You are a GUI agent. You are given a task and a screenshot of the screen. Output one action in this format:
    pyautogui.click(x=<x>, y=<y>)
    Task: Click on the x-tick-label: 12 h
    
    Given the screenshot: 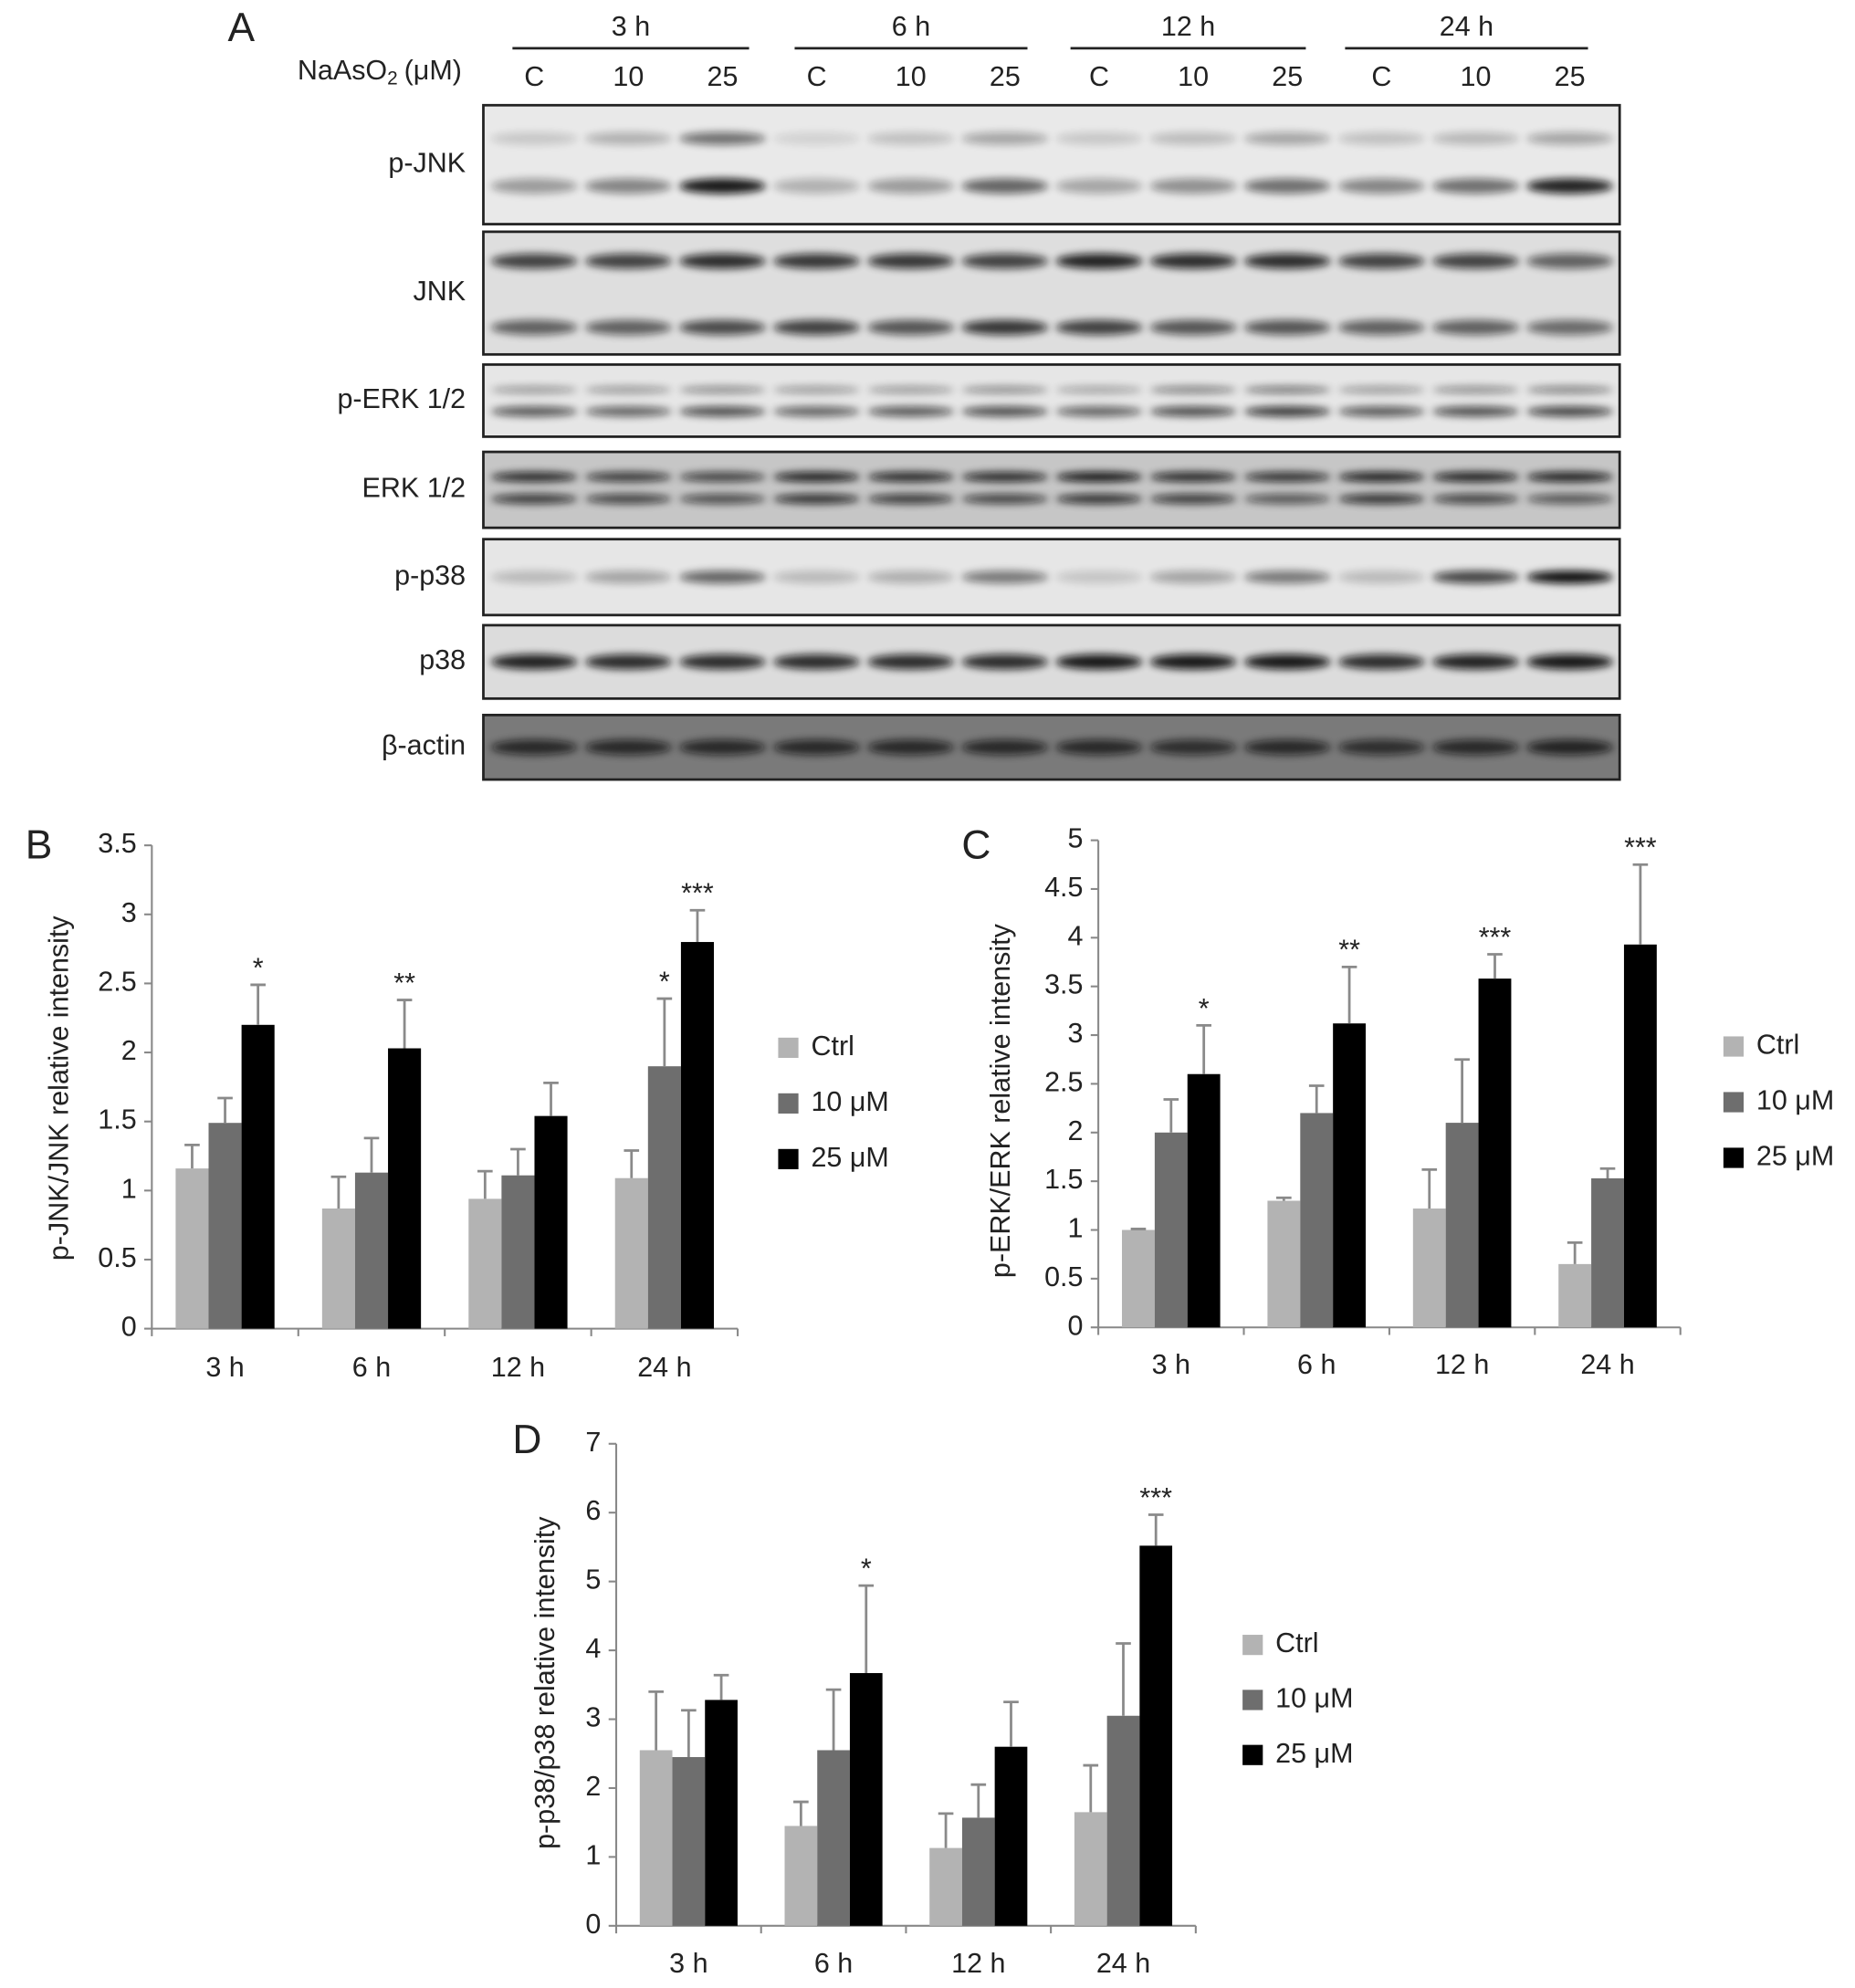 What is the action you would take?
    pyautogui.click(x=1462, y=1364)
    